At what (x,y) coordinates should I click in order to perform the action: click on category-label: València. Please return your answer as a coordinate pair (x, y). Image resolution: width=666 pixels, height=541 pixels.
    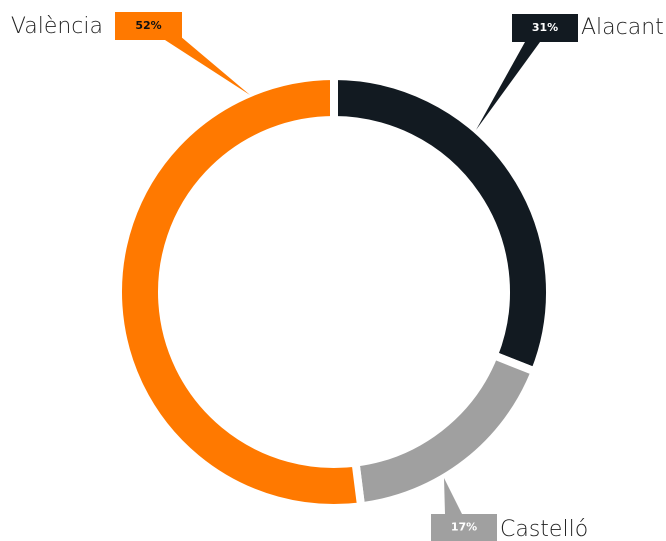
    Looking at the image, I should click on (57, 26).